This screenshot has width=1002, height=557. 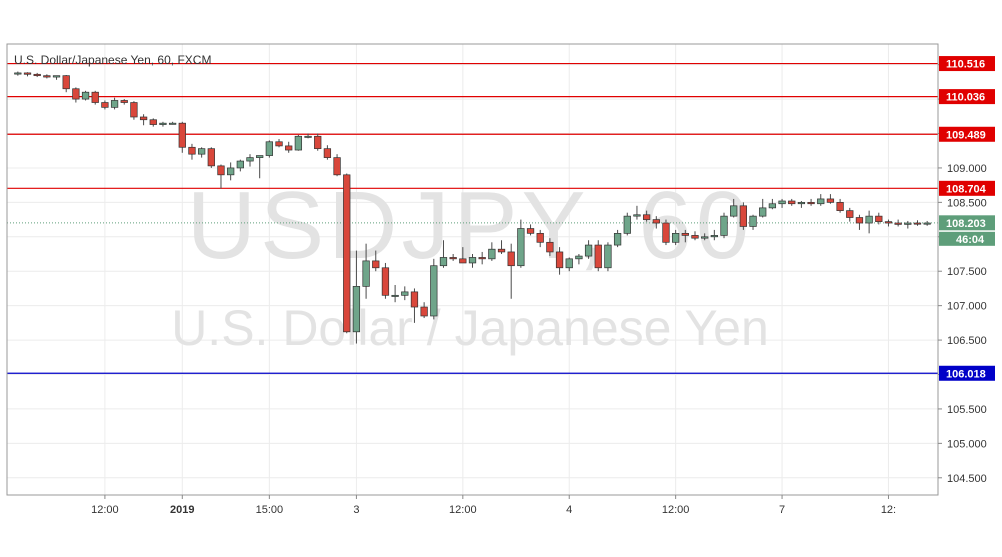 I want to click on level-label: 109.489, so click(x=967, y=134).